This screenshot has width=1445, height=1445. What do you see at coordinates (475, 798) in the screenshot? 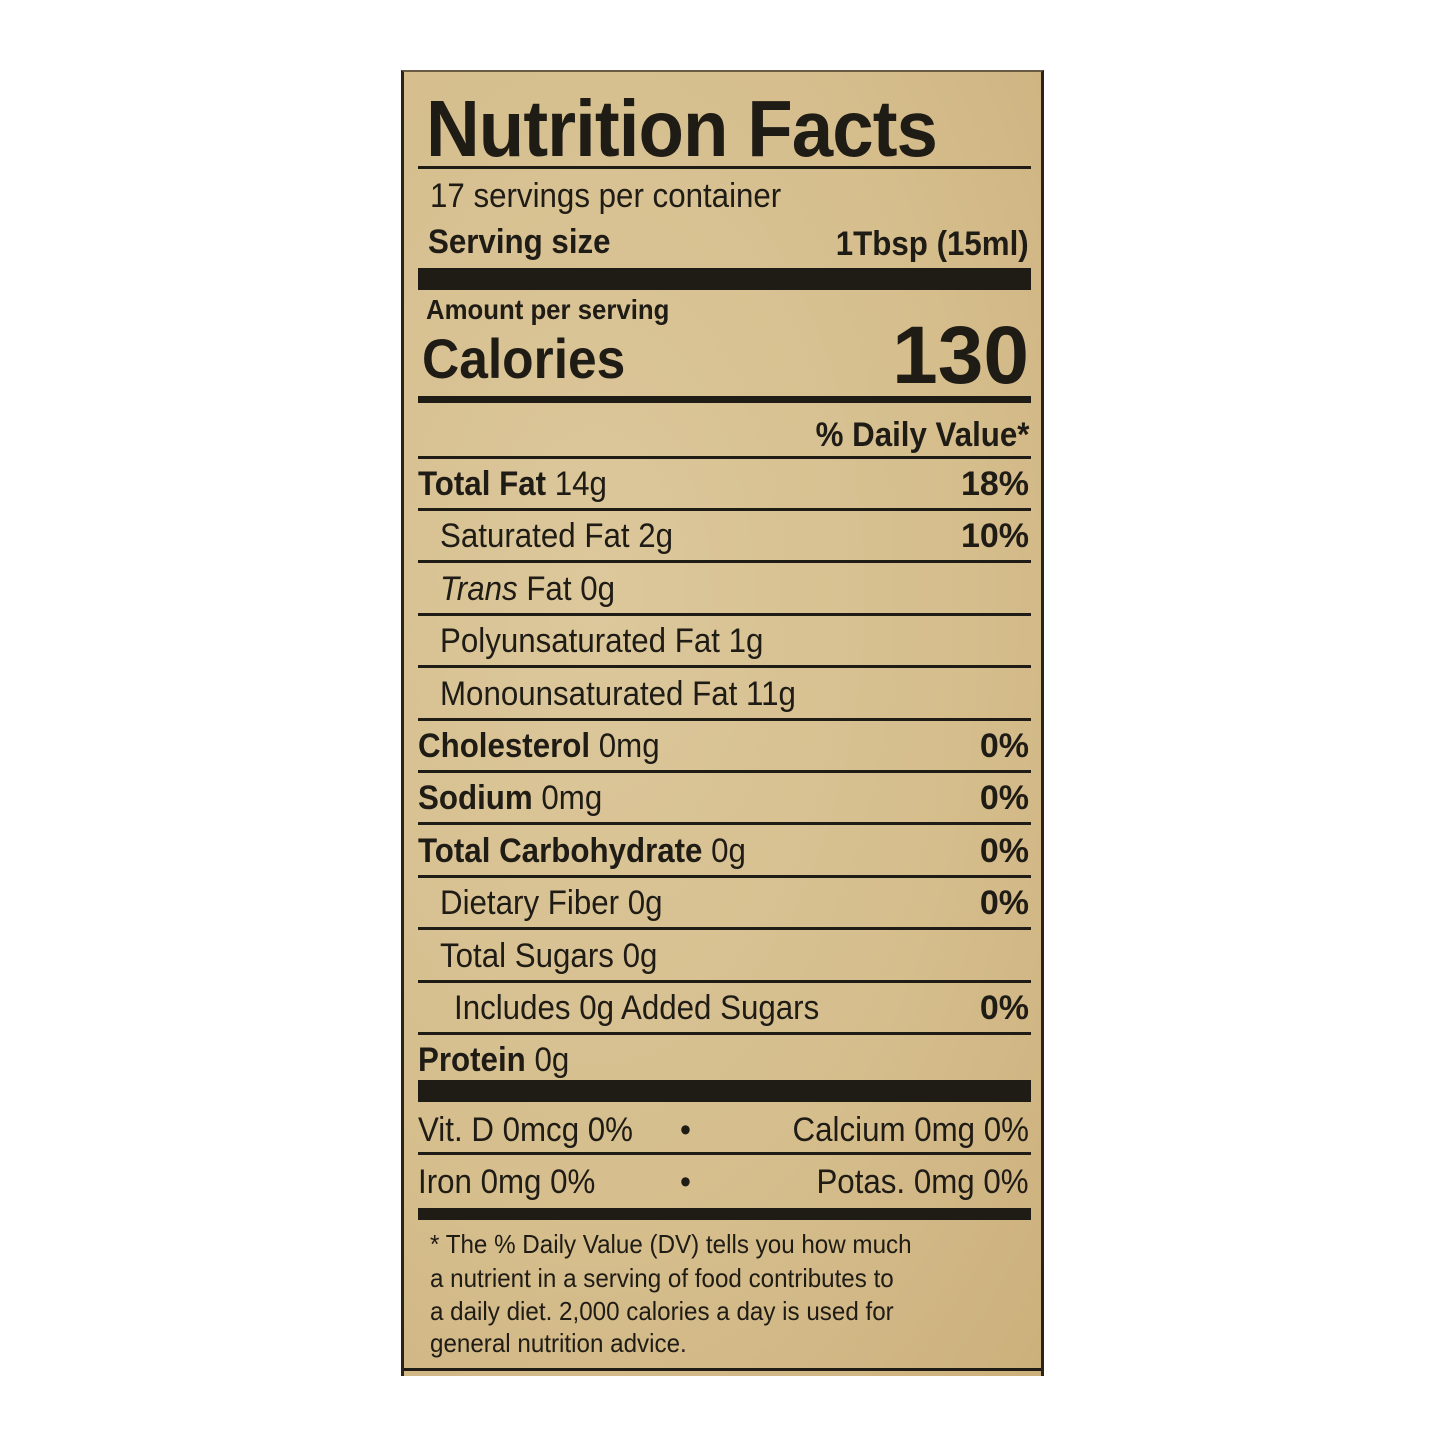
I see `nutrient-name: Sodium` at bounding box center [475, 798].